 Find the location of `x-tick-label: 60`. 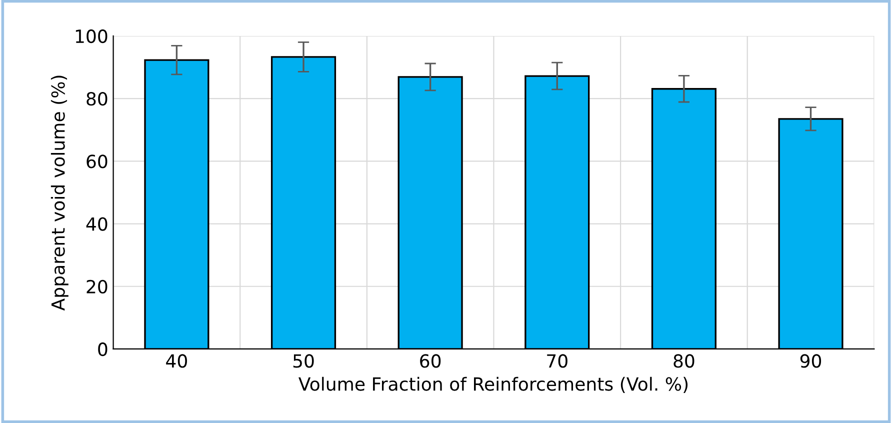

x-tick-label: 60 is located at coordinates (430, 361).